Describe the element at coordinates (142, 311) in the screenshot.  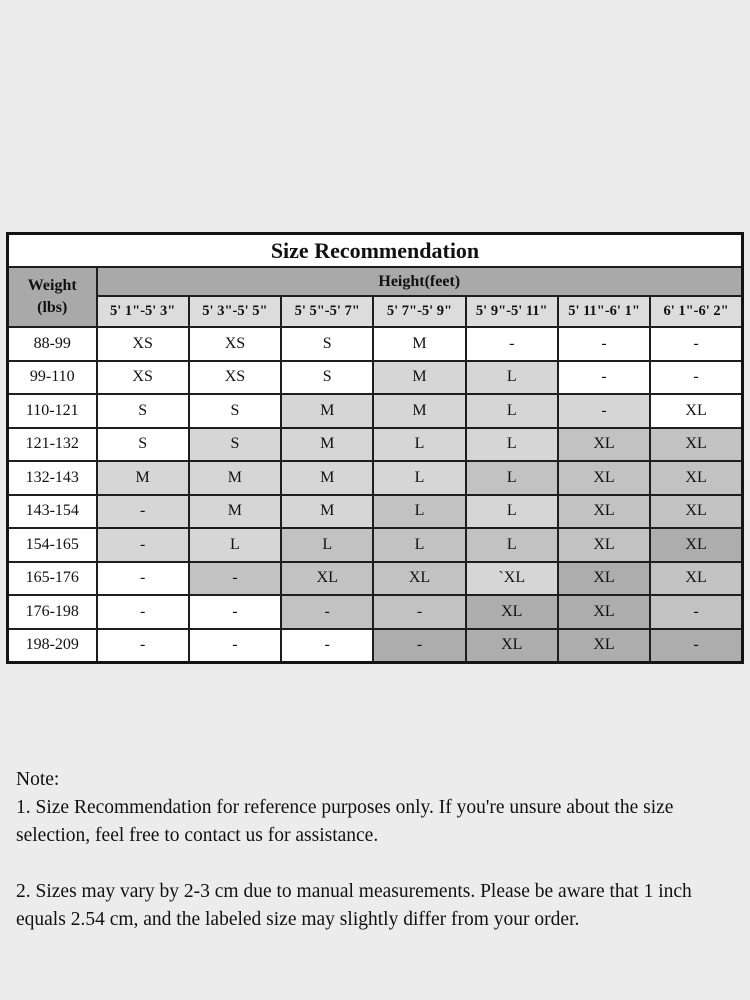
I see `height-col-header: 5' 1"-5' 3"` at that location.